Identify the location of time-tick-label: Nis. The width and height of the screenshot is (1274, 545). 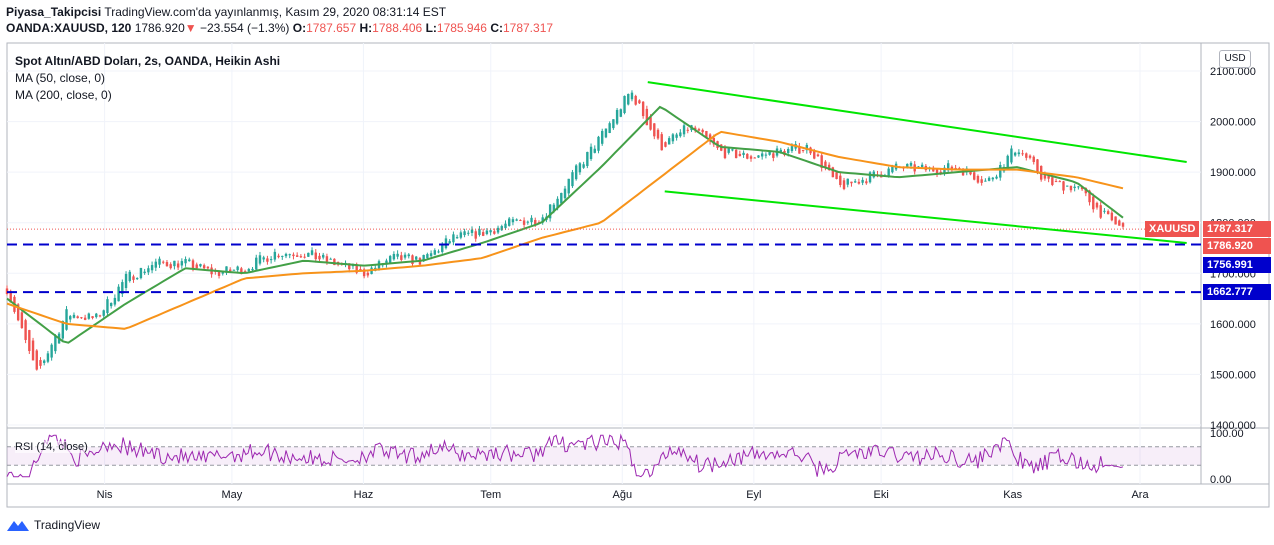
(105, 495).